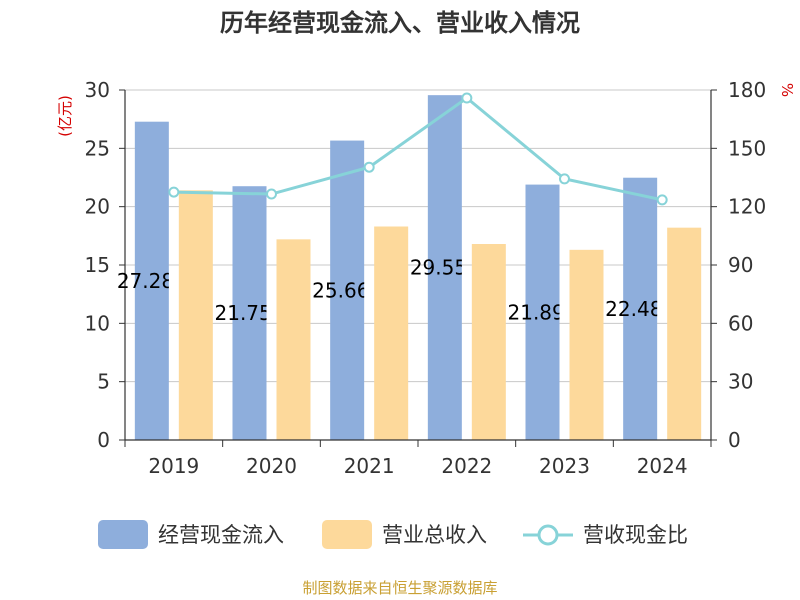 This screenshot has height=600, width=800. Describe the element at coordinates (740, 382) in the screenshot. I see `y-right-tick-label: 30` at that location.